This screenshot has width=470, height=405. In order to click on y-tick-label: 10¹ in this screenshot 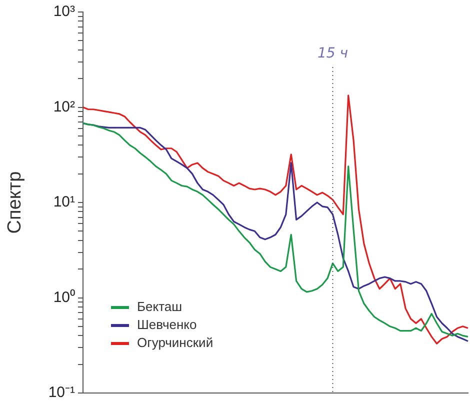, I will do `click(64, 202)`.